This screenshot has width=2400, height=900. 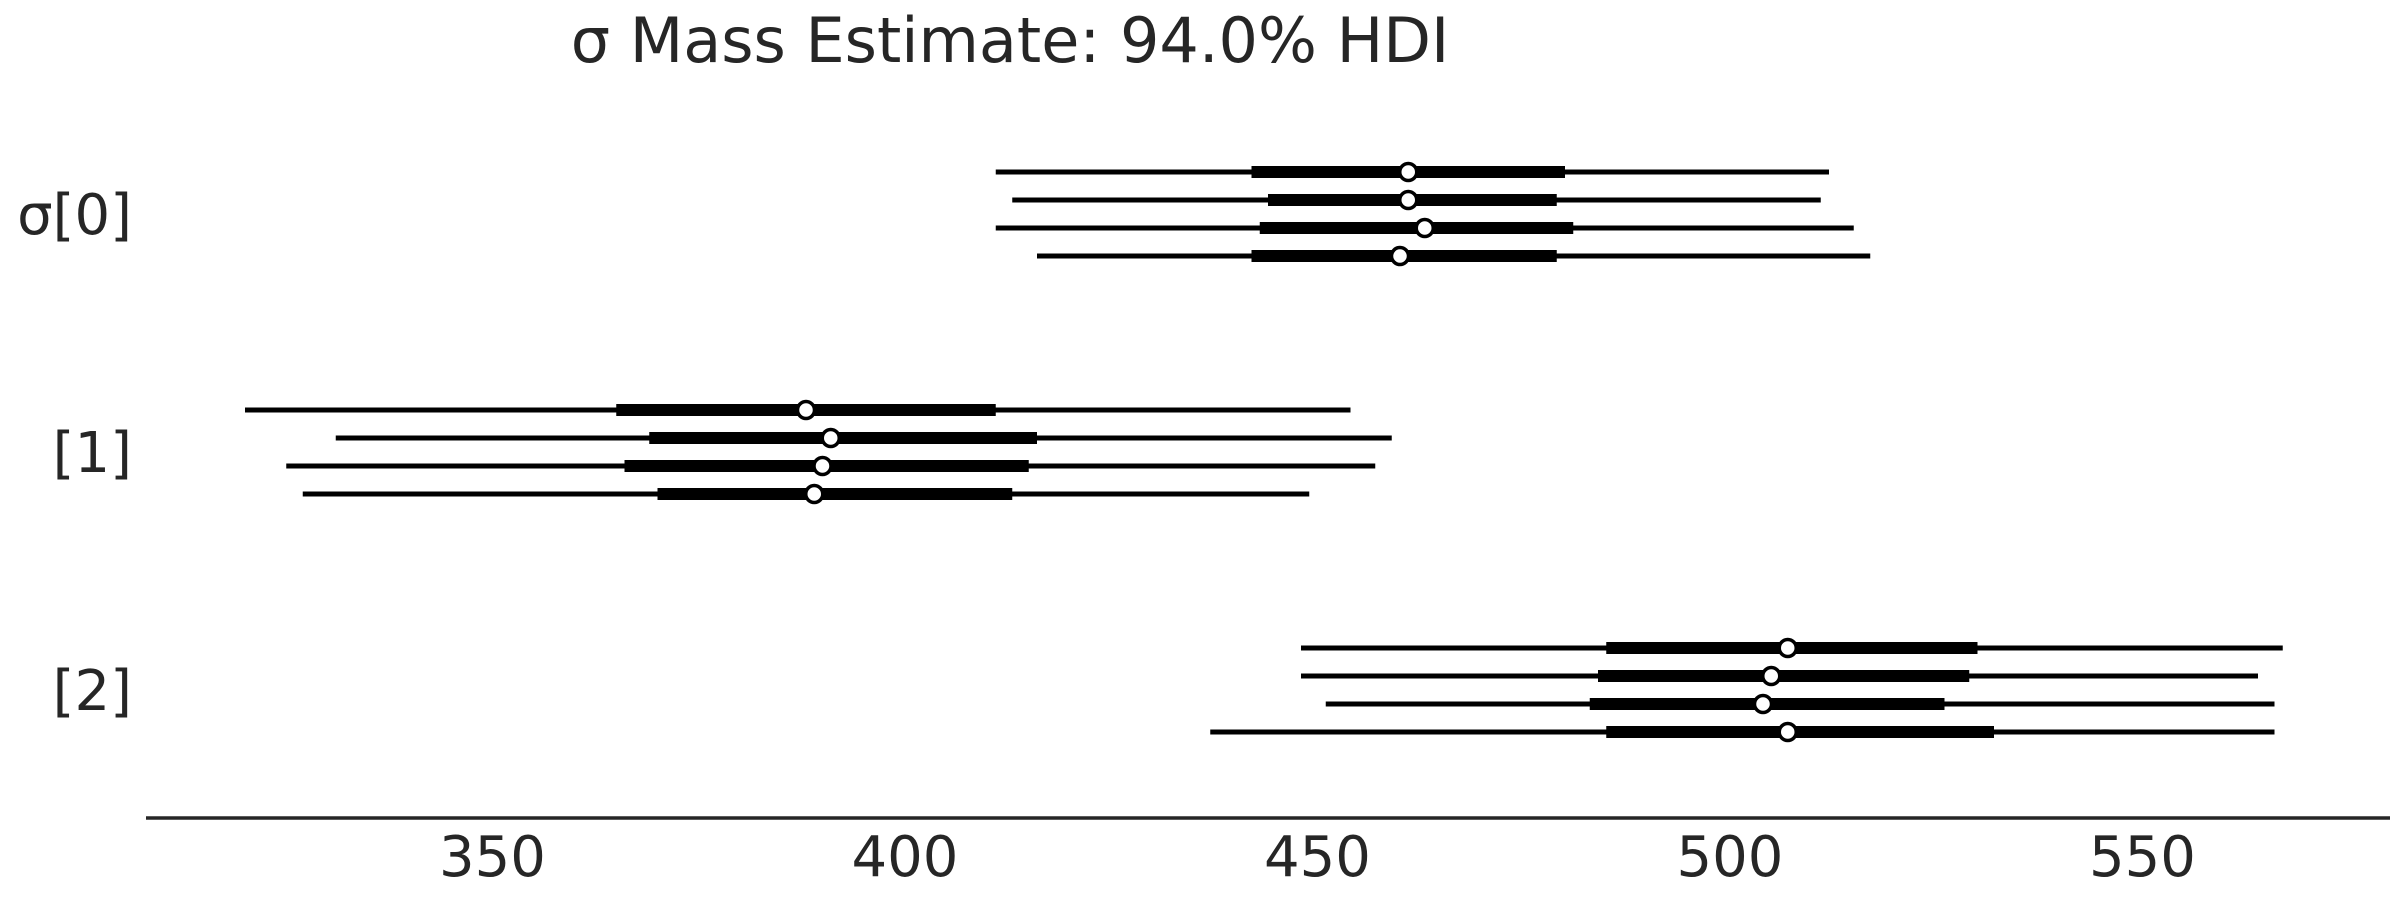 I want to click on y-axis-labels: σ[0] [1] [2], so click(x=74, y=453).